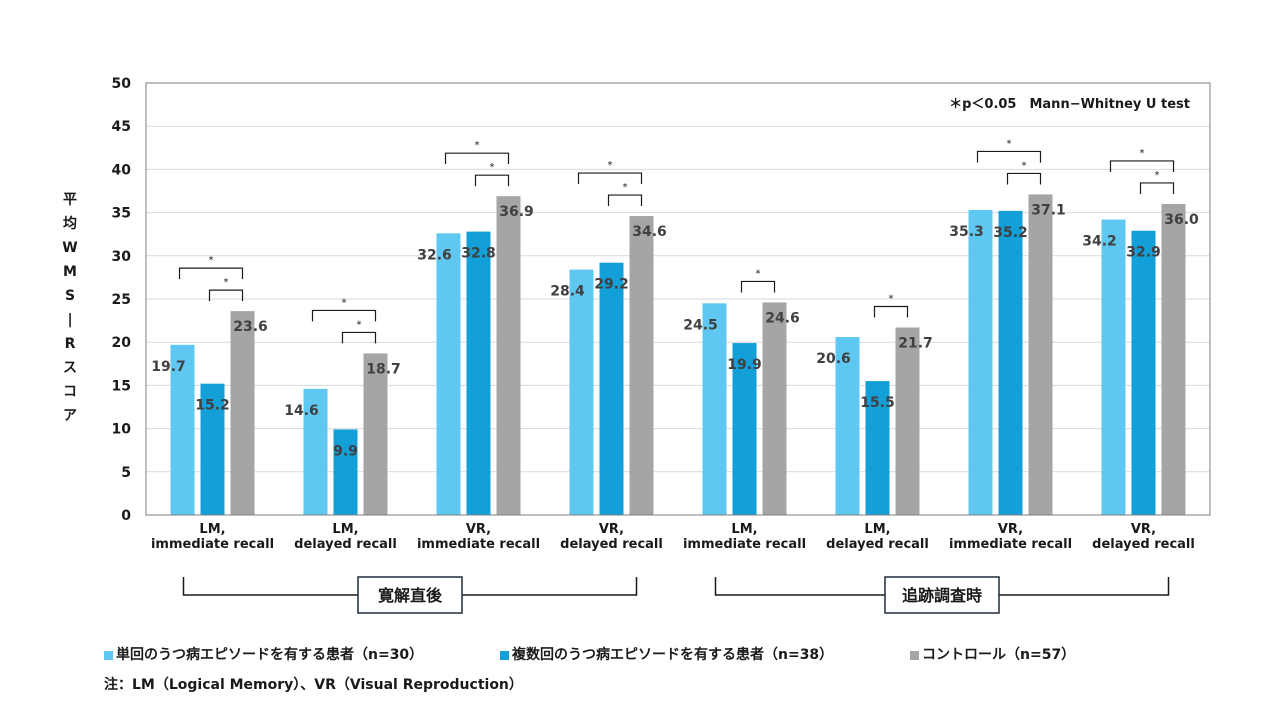  I want to click on y-axis-label-char: 均, so click(70, 223).